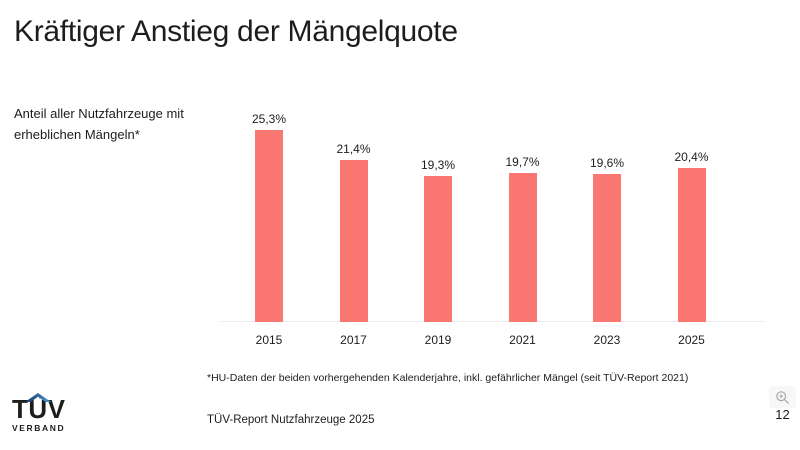  I want to click on zoom-button, so click(782, 397).